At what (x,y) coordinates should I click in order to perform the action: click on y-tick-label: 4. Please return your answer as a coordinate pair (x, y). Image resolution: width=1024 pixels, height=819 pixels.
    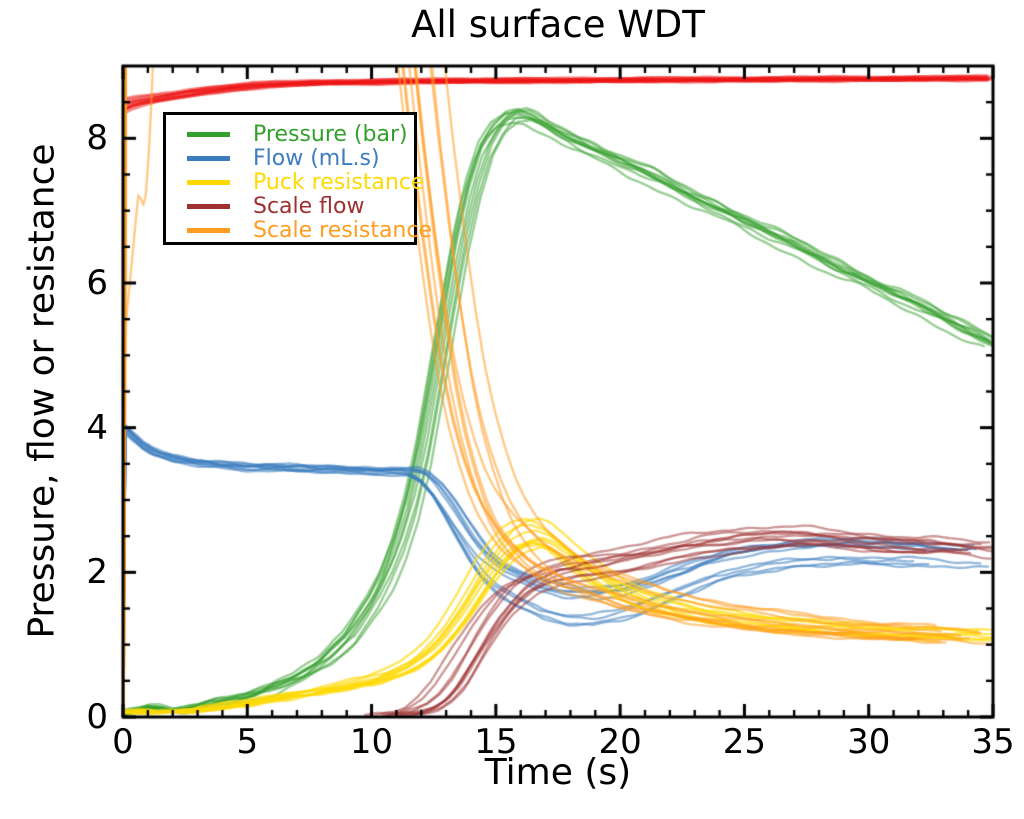
    Looking at the image, I should click on (97, 427).